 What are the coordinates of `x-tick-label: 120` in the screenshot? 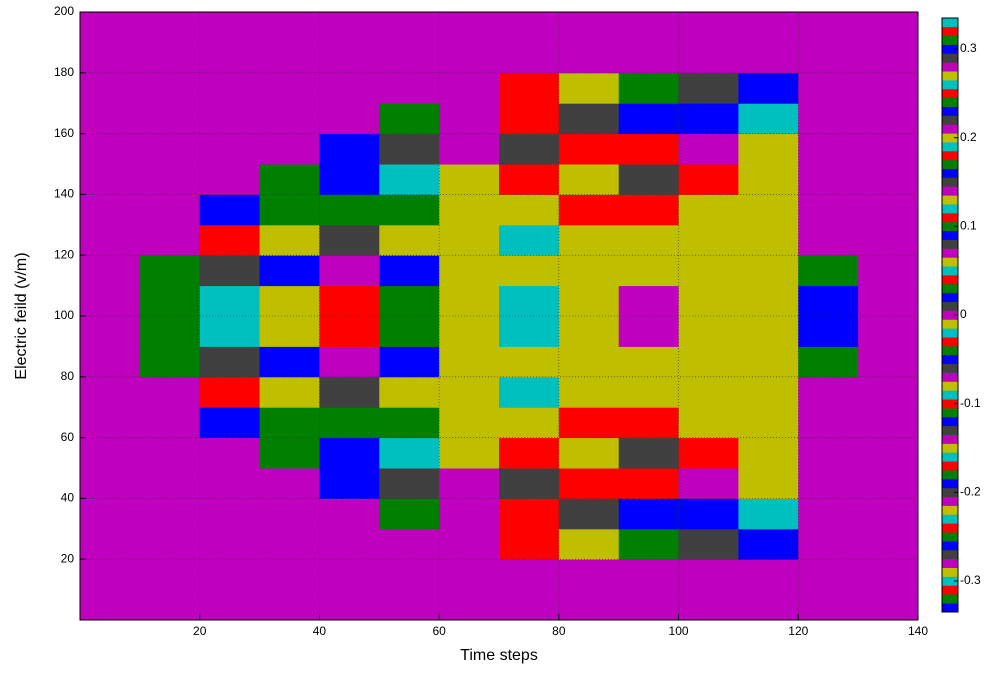 It's located at (798, 631).